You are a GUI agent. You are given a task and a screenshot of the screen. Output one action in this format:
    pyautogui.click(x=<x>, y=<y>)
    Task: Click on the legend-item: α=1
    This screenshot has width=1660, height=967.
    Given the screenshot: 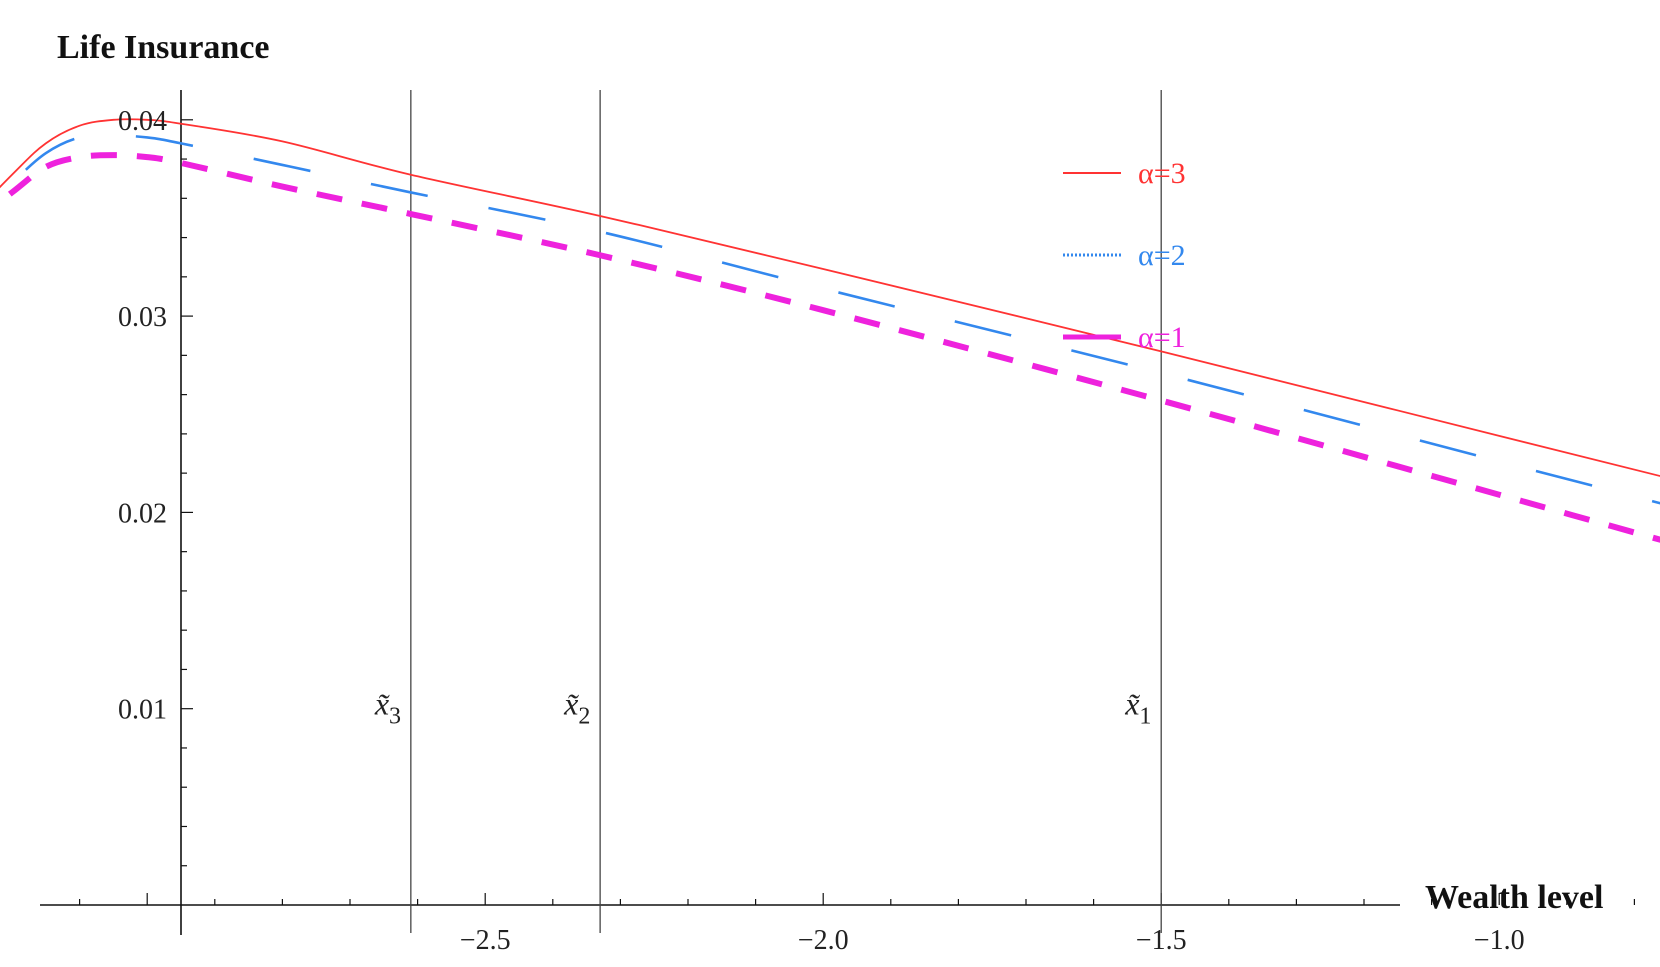 What is the action you would take?
    pyautogui.click(x=1124, y=337)
    